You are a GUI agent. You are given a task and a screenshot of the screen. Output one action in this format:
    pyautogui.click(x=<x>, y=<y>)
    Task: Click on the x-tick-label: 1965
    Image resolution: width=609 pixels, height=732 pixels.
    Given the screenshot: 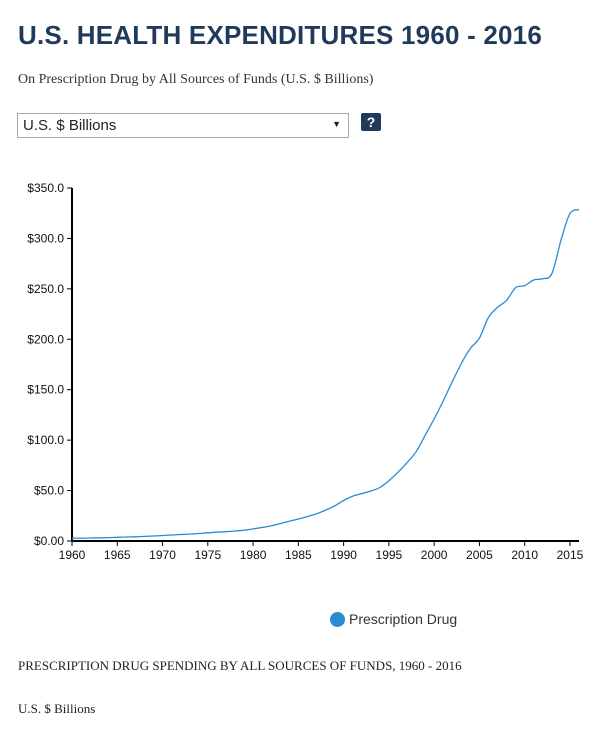 What is the action you would take?
    pyautogui.click(x=117, y=555)
    